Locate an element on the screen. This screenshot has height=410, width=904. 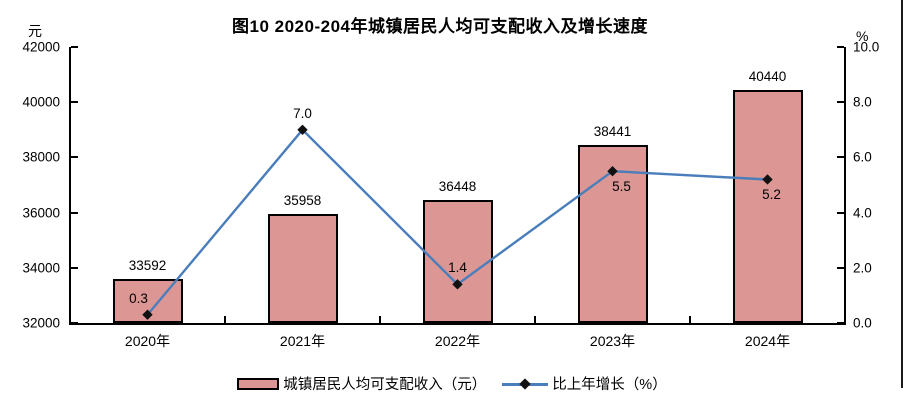
legend-item-bar: 城镇居民人均可支配收入（元） is located at coordinates (361, 383).